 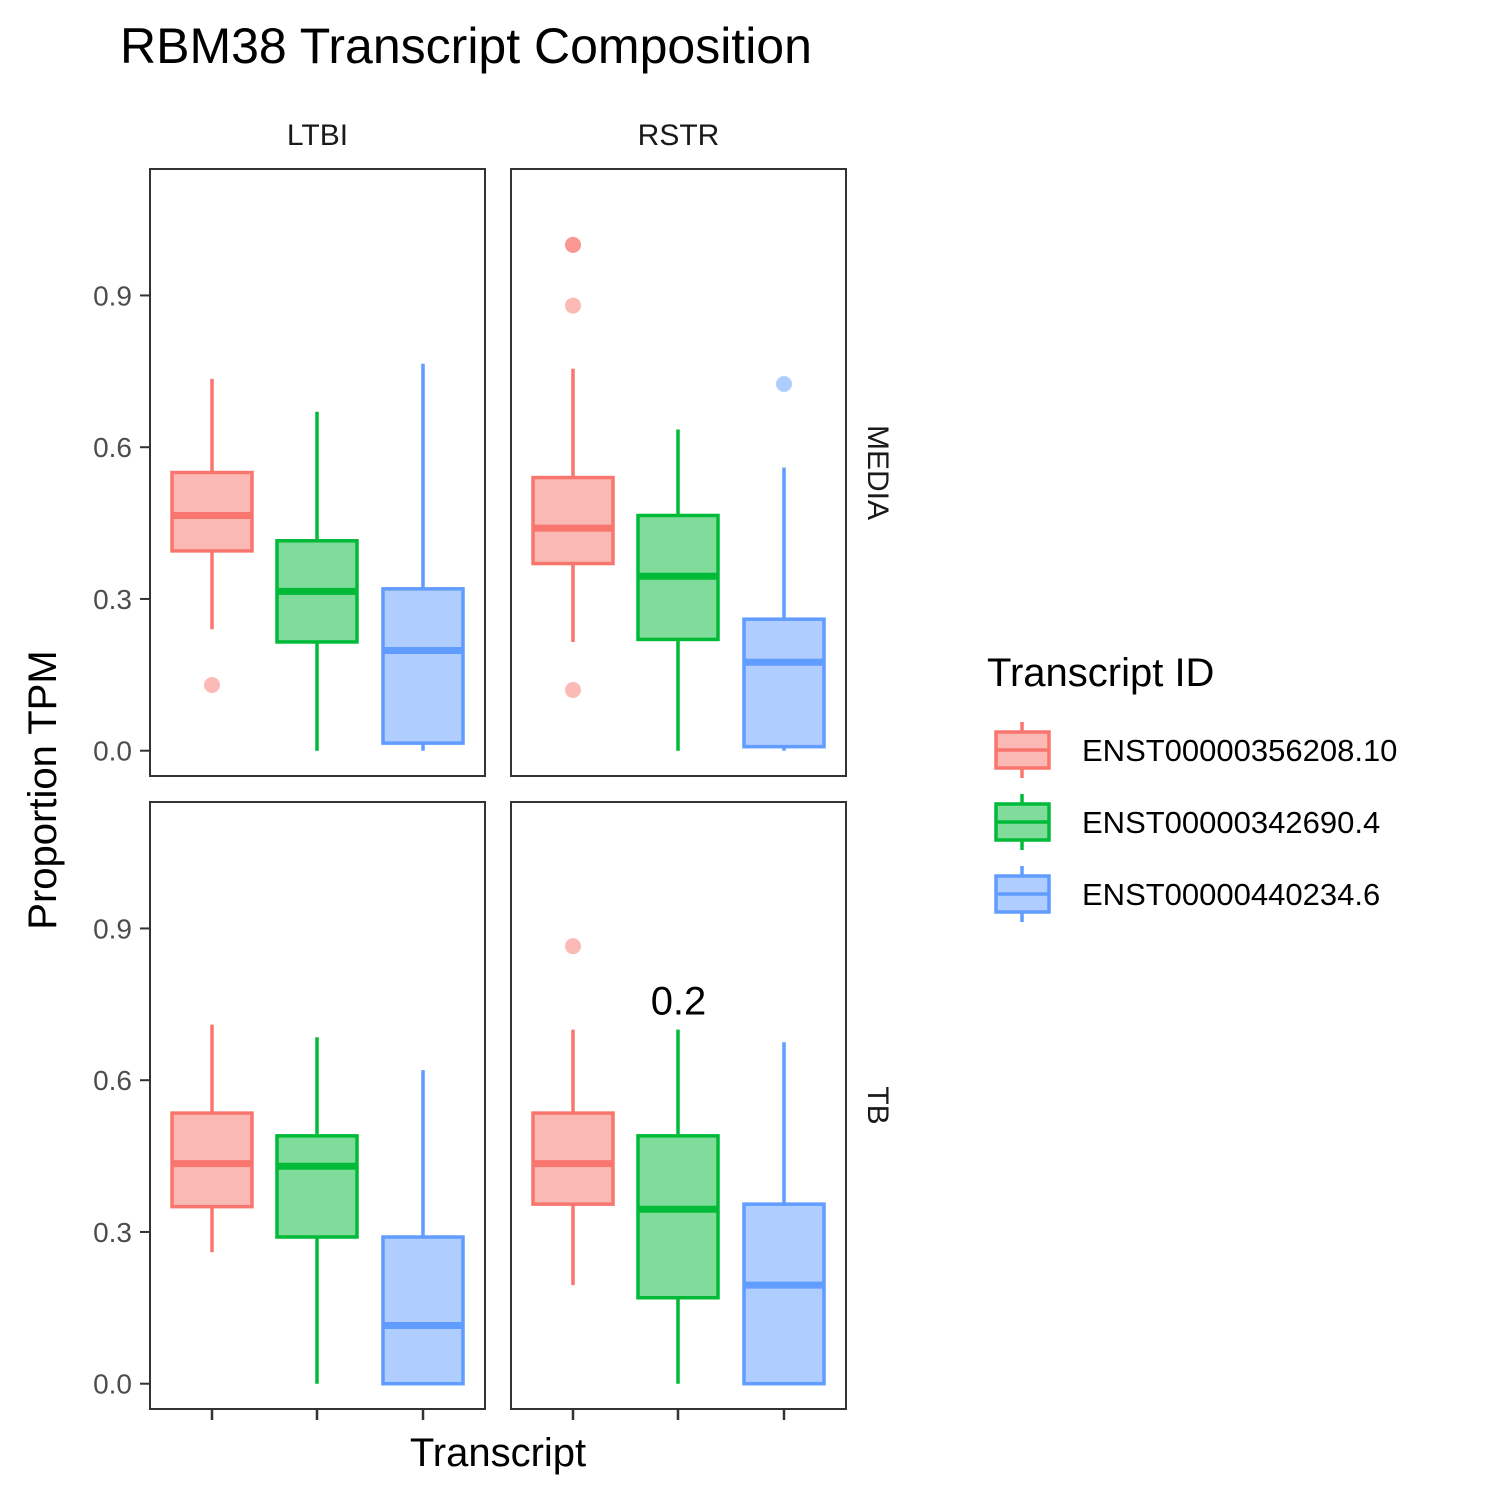 I want to click on panel-media-ltbi: LTBI 0.0 0.3 0.6 0.9, so click(x=289, y=448).